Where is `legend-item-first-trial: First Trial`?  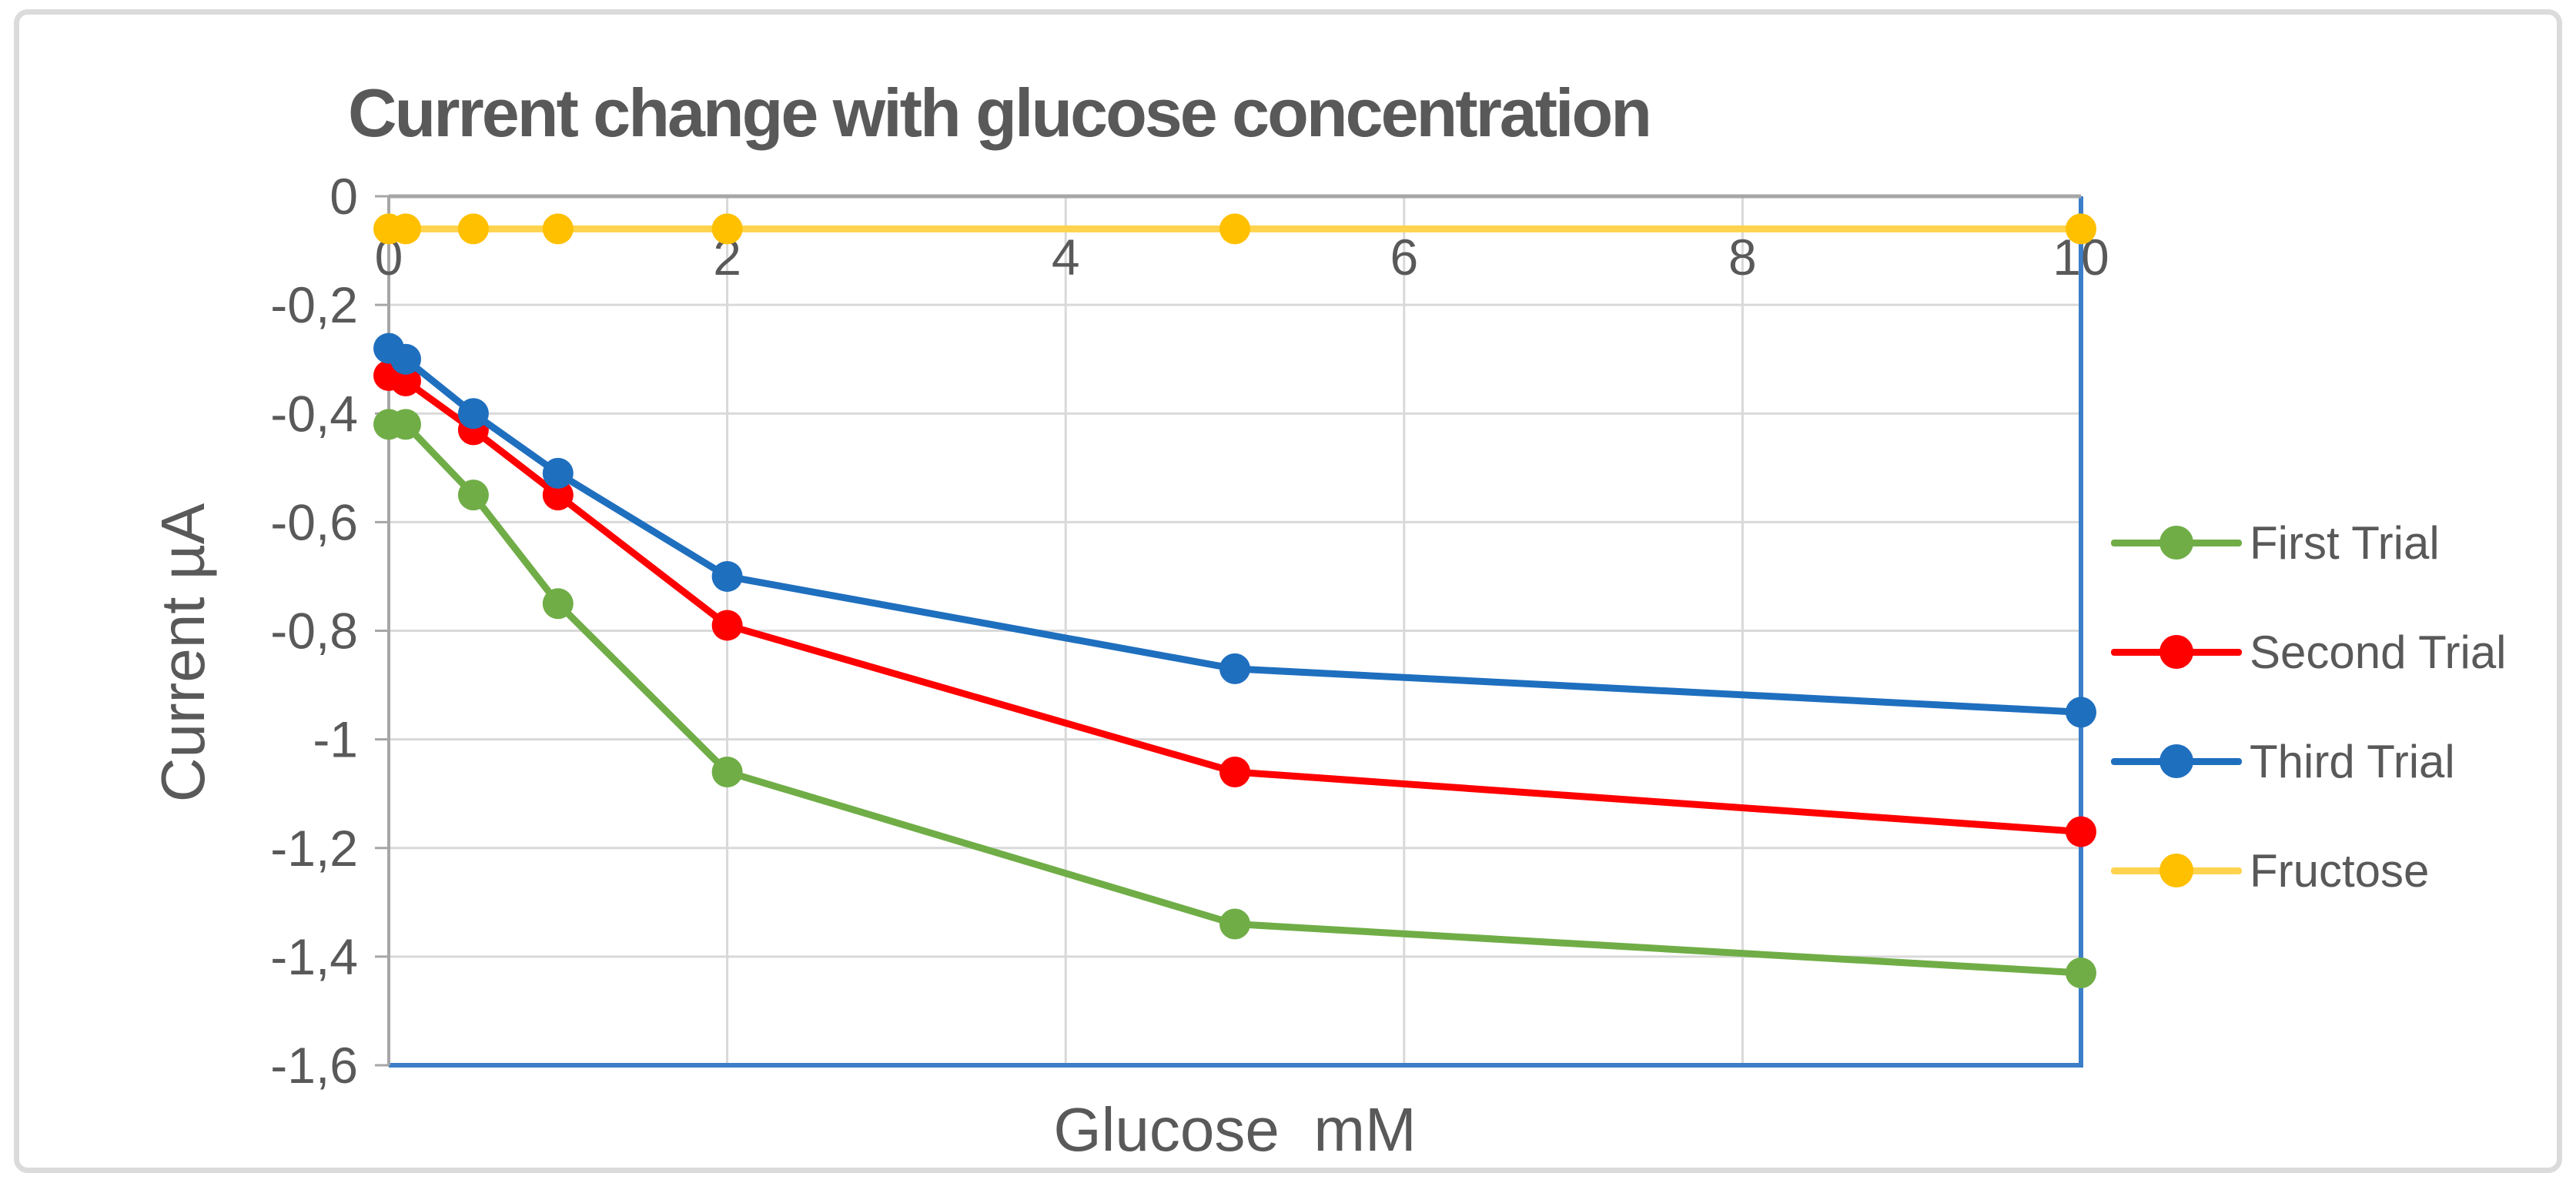
legend-item-first-trial: First Trial is located at coordinates (2309, 542).